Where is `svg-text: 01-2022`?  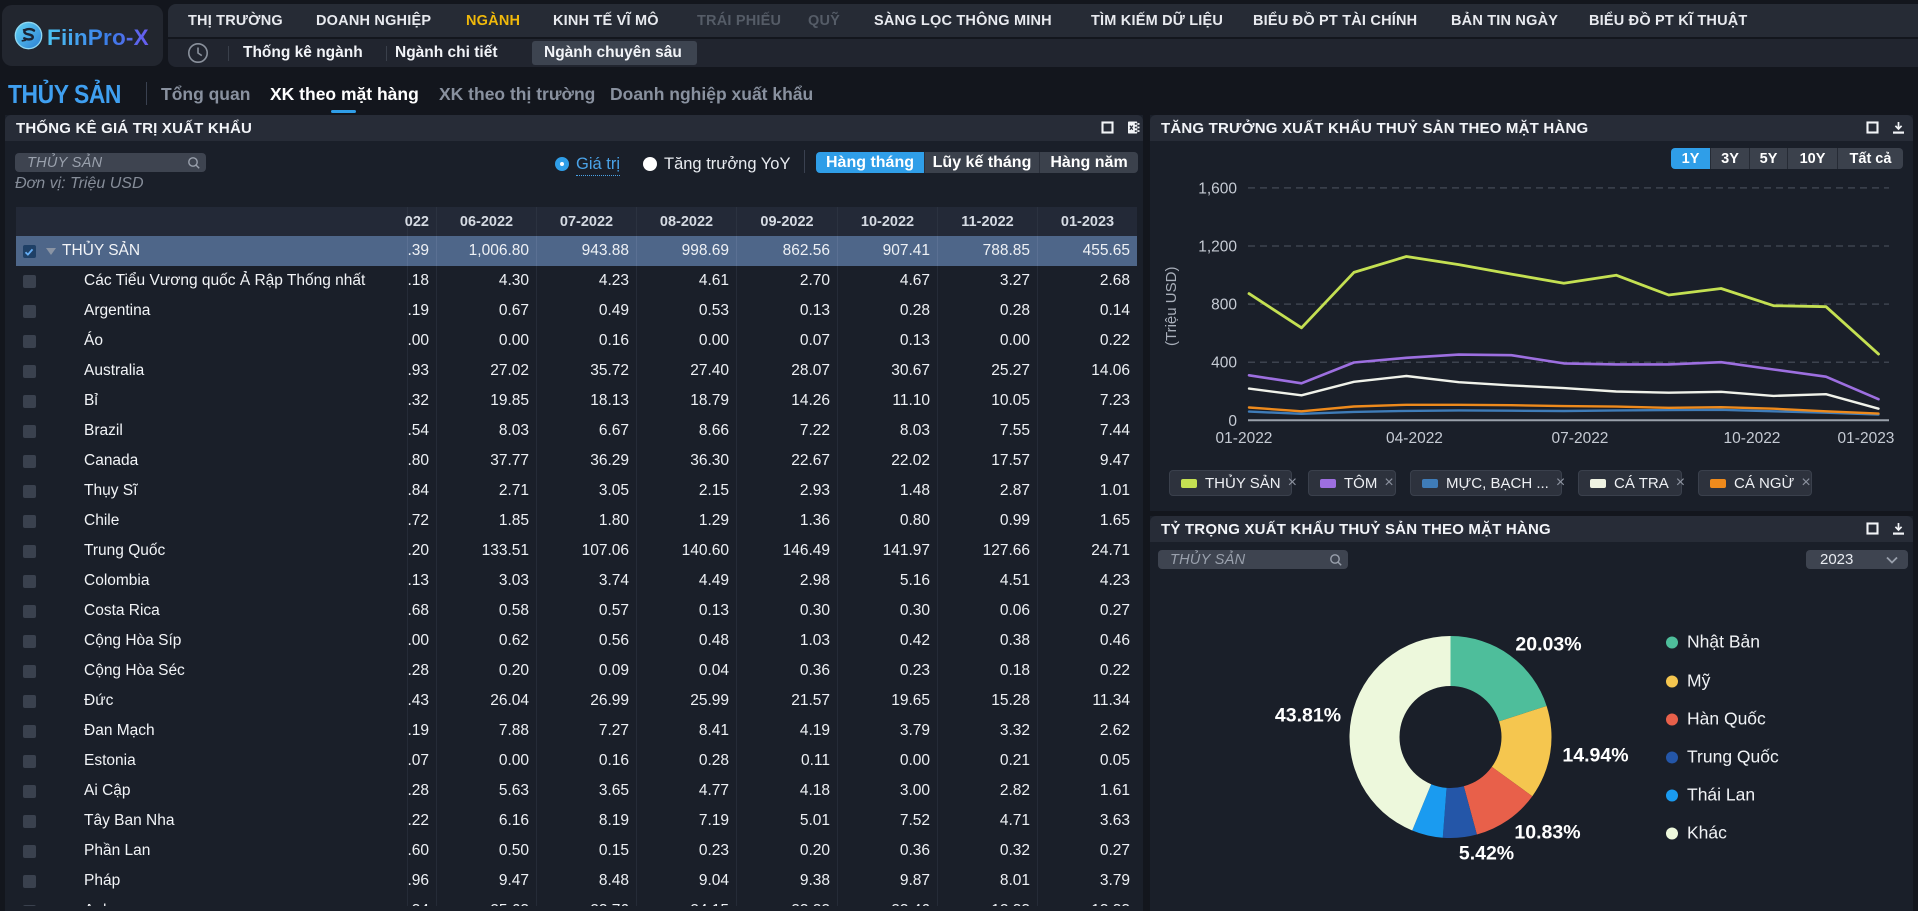 svg-text: 01-2022 is located at coordinates (1244, 438).